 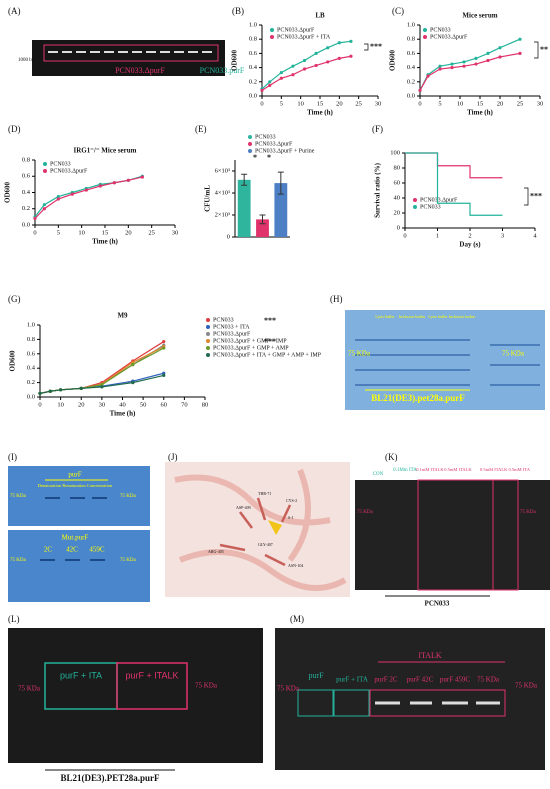 I want to click on panel-label: (K), so click(x=391, y=457).